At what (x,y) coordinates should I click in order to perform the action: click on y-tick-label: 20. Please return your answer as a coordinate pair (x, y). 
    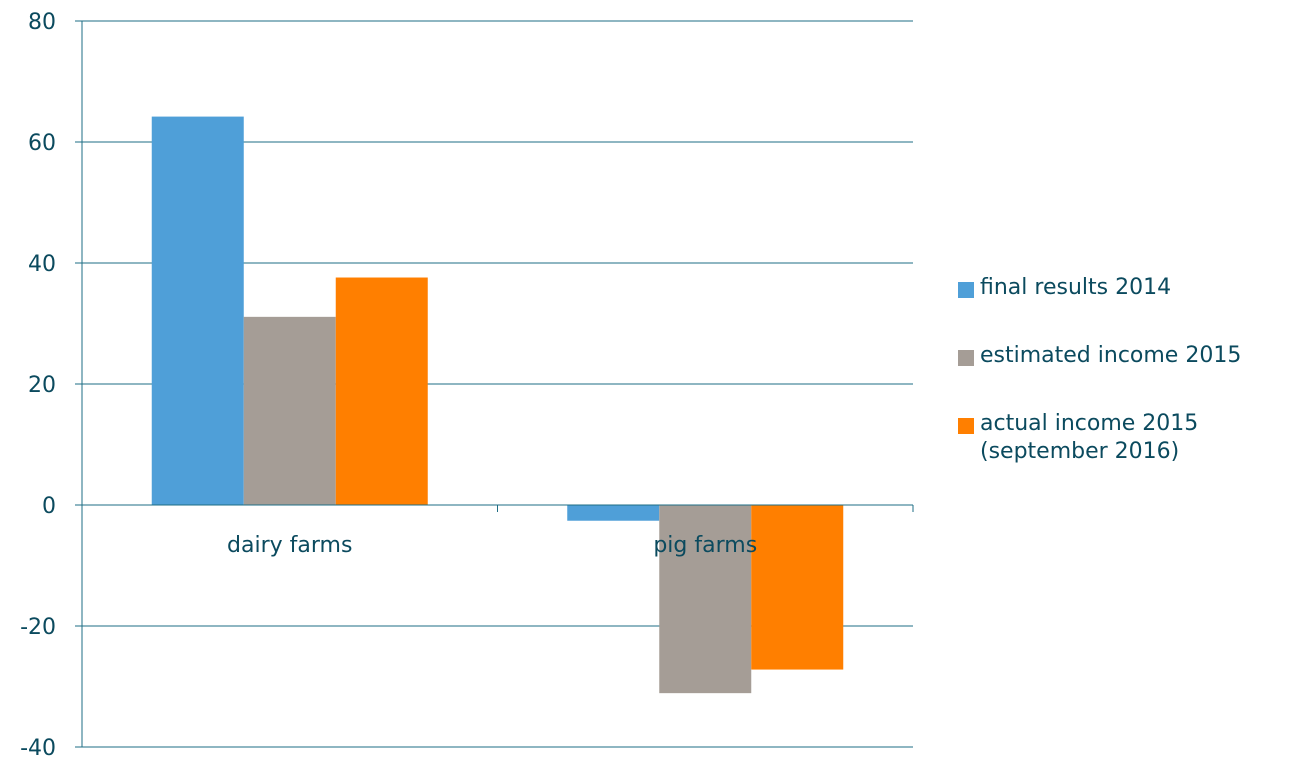
    Looking at the image, I should click on (42, 385).